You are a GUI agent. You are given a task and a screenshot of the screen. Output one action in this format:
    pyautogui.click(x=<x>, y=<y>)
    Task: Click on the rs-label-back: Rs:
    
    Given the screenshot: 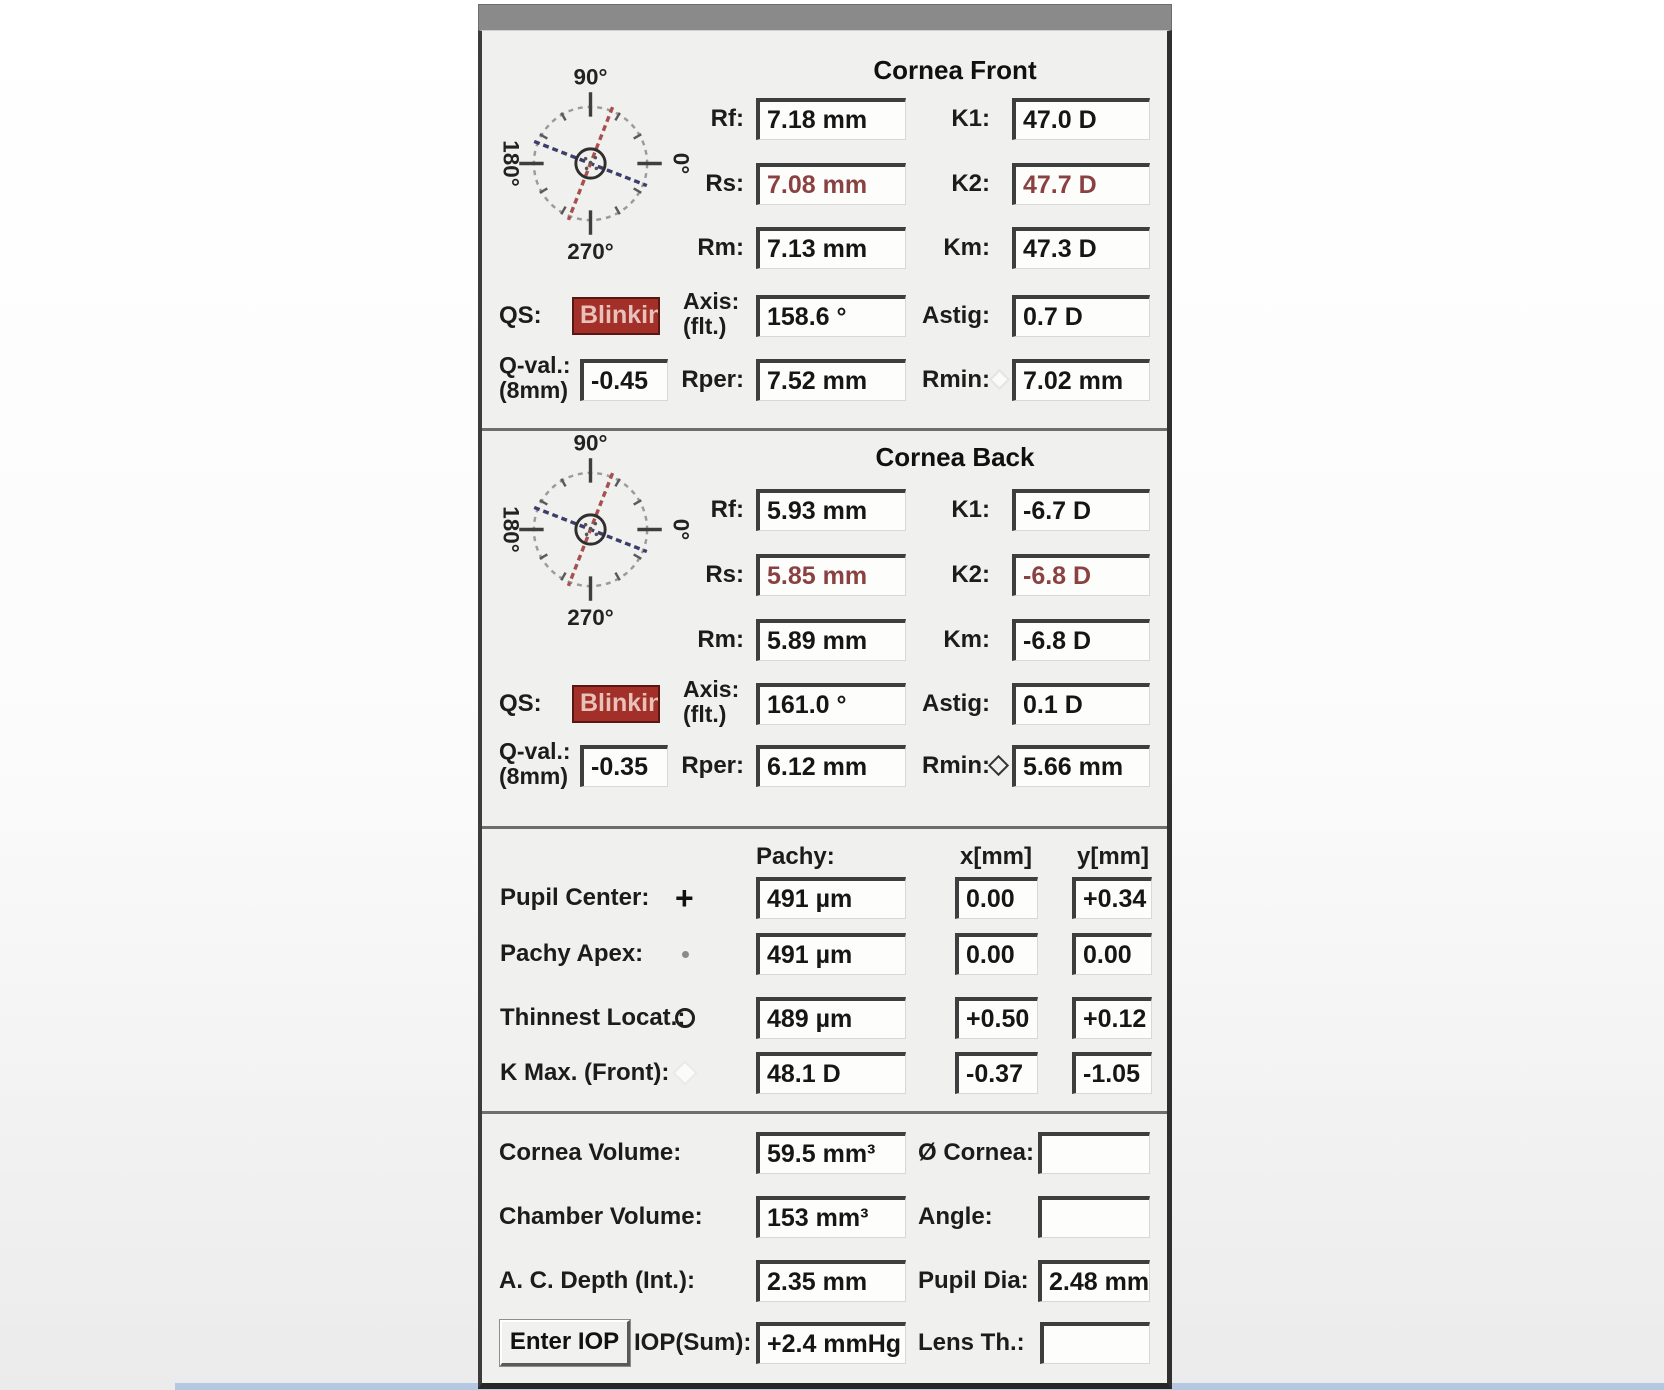 What is the action you would take?
    pyautogui.click(x=724, y=574)
    